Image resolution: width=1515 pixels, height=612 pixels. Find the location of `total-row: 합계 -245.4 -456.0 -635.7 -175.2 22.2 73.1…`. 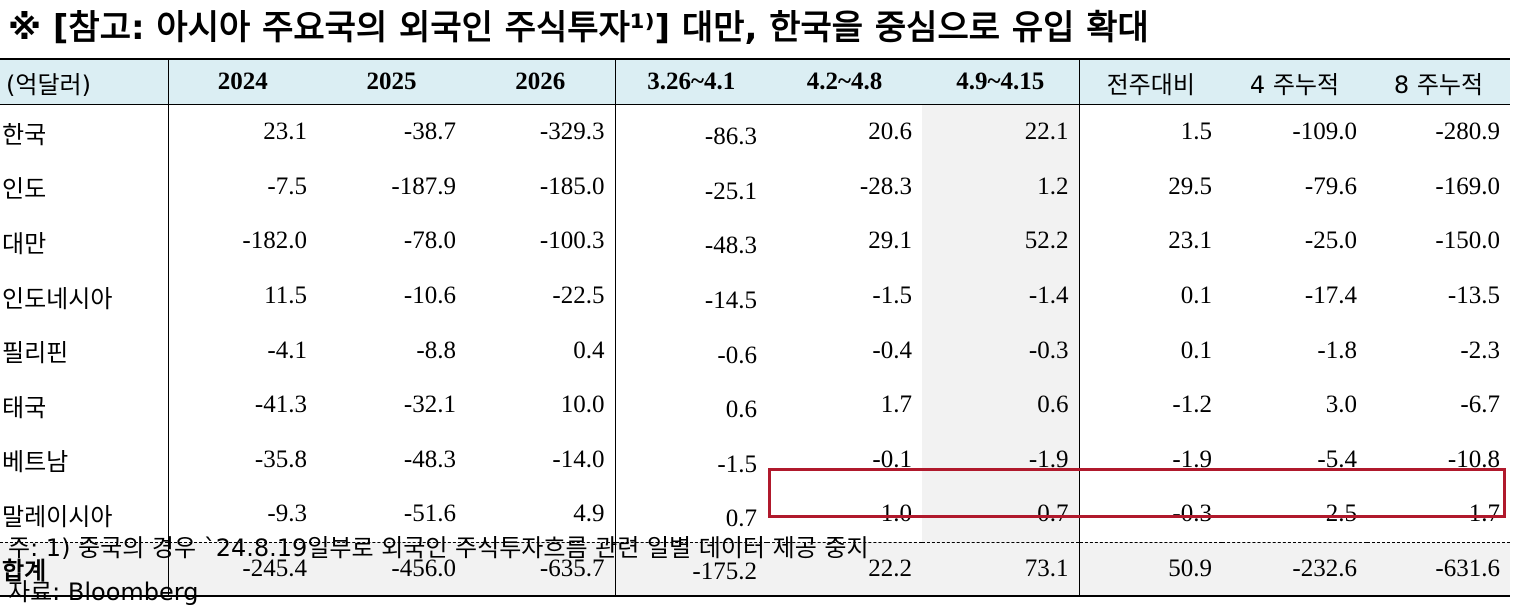

total-row: 합계 -245.4 -456.0 -635.7 -175.2 22.2 73.1… is located at coordinates (755, 569).